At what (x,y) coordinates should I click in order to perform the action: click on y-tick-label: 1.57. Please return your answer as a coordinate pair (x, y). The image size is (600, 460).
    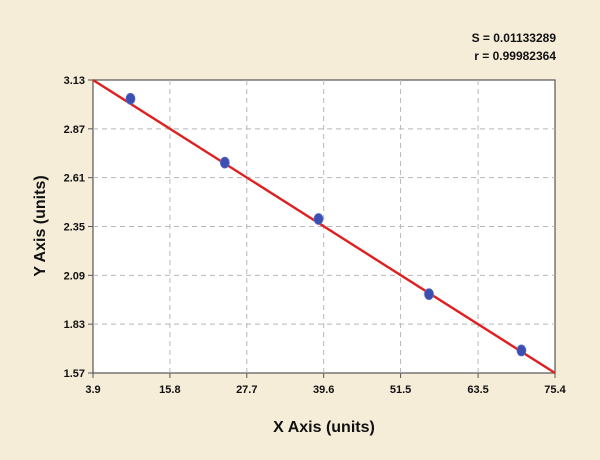
    Looking at the image, I should click on (74, 374).